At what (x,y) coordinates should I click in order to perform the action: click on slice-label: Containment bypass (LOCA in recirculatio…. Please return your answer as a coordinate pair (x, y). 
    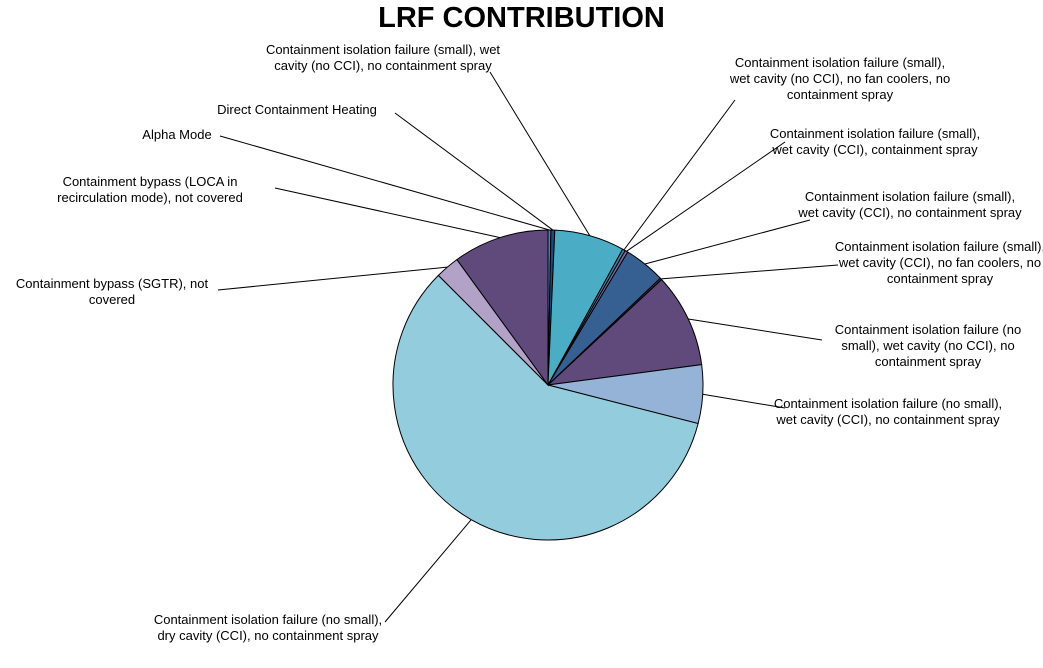
    Looking at the image, I should click on (150, 189).